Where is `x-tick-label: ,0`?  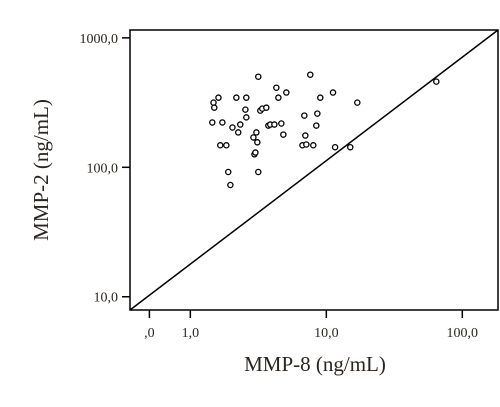
x-tick-label: ,0 is located at coordinates (149, 333).